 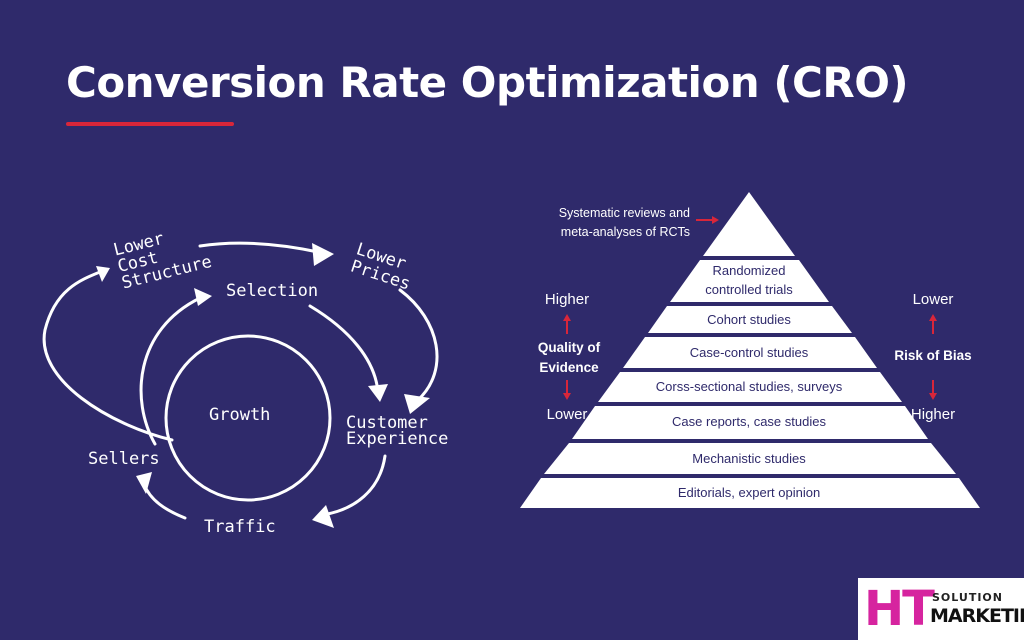 What do you see at coordinates (487, 82) in the screenshot?
I see `page-title: Conversion Rate Optimization (CRO)` at bounding box center [487, 82].